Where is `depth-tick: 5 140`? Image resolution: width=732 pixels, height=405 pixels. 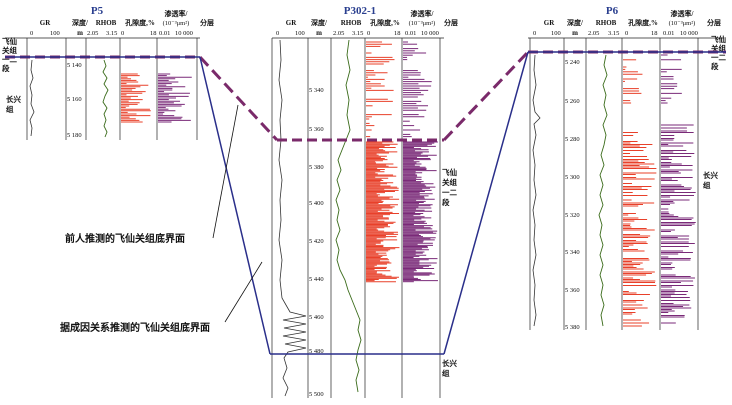 depth-tick: 5 140 is located at coordinates (74, 65).